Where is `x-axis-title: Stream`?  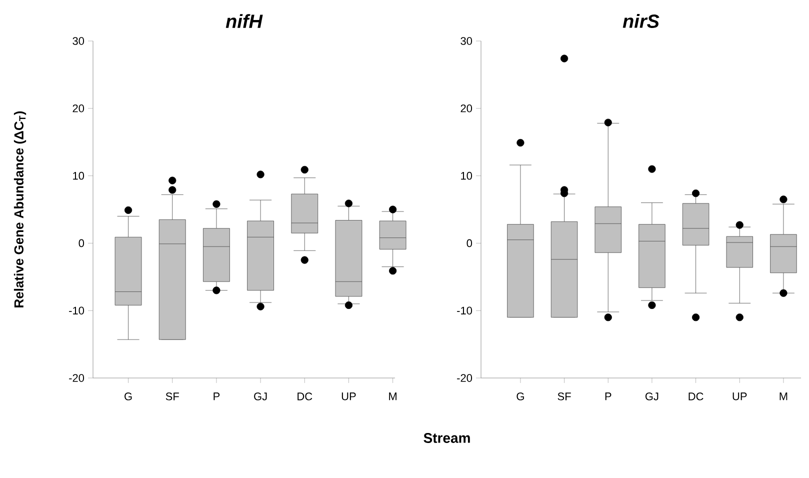 x-axis-title: Stream is located at coordinates (447, 438).